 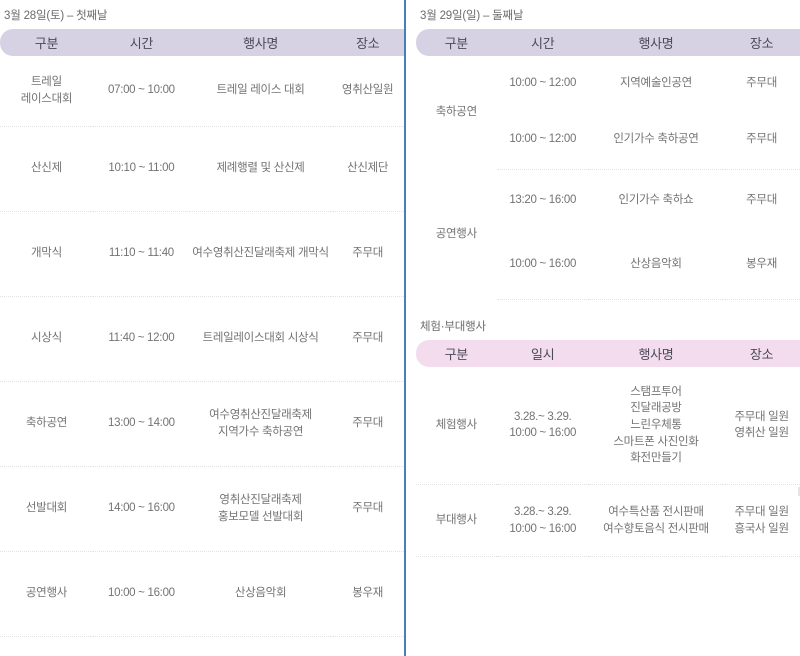 What do you see at coordinates (46, 339) in the screenshot?
I see `cell-division: 시상식` at bounding box center [46, 339].